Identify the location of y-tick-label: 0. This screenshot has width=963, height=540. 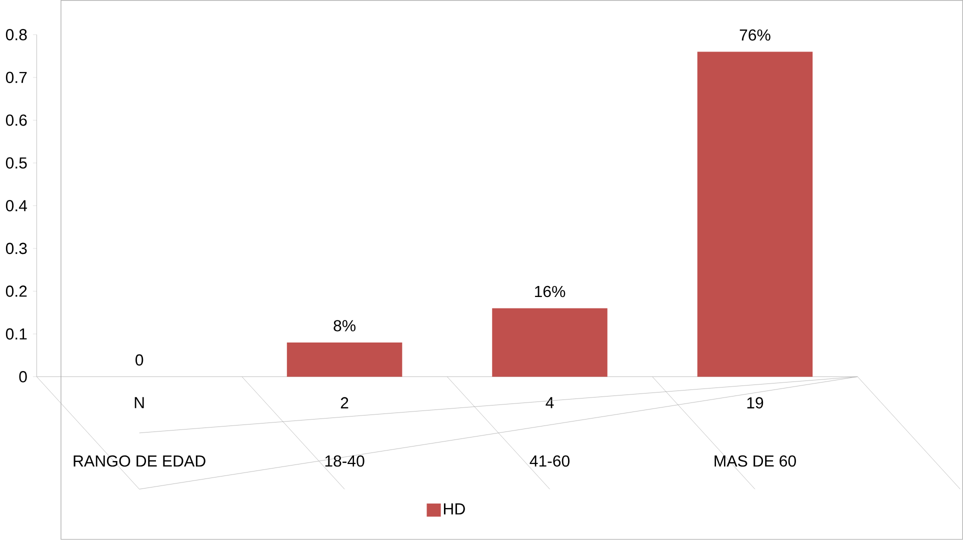
(23, 376).